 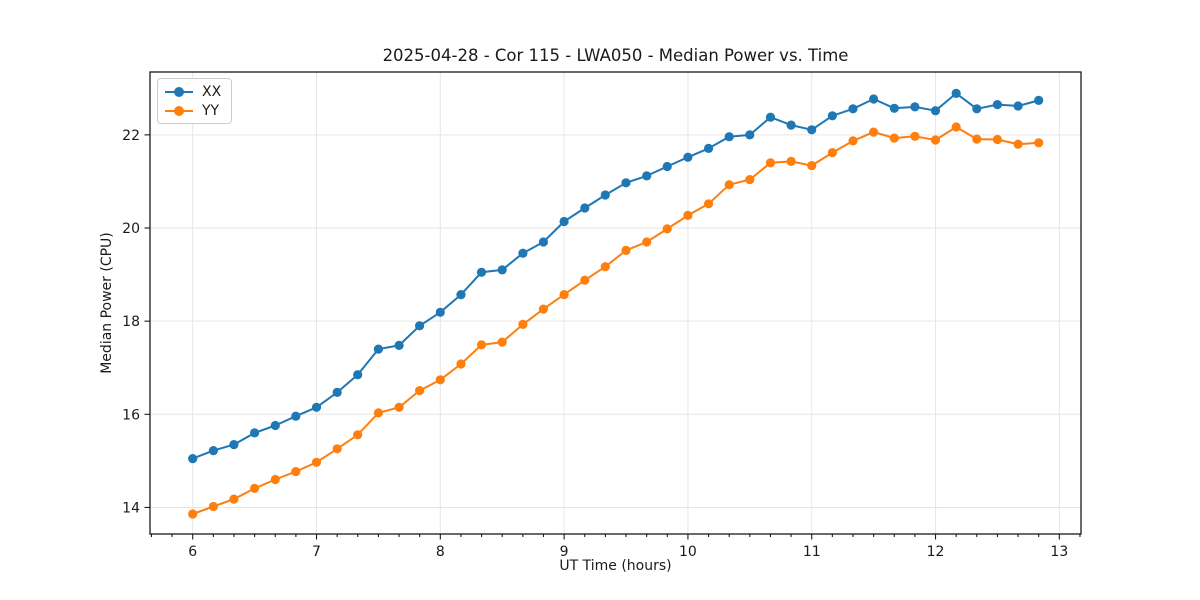 What do you see at coordinates (212, 91) in the screenshot?
I see `legend-label-xx: XX` at bounding box center [212, 91].